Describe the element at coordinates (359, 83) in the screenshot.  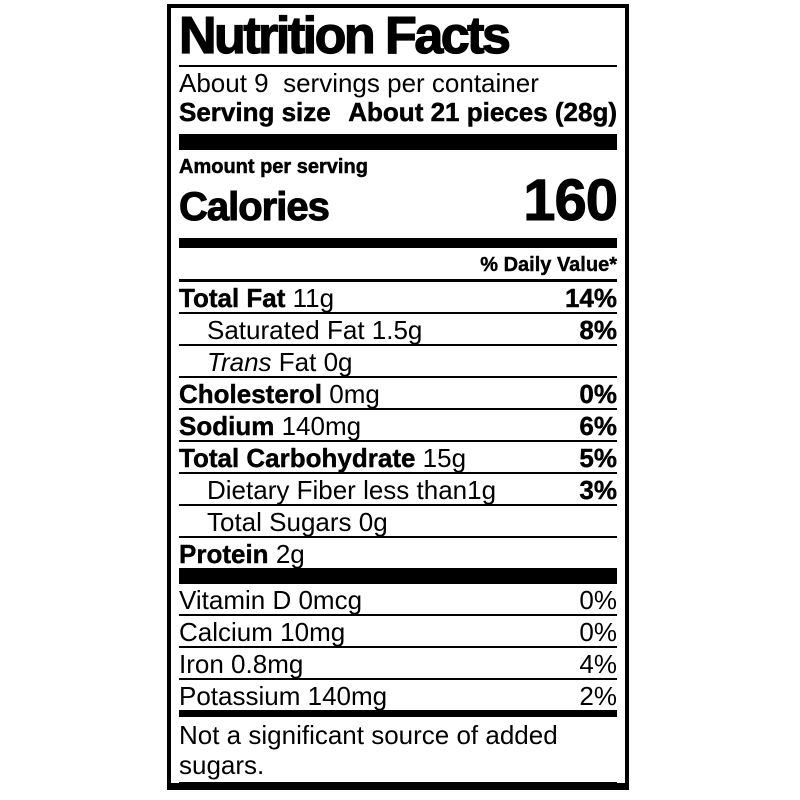
I see `servings-per-container: About 9 servings per container` at that location.